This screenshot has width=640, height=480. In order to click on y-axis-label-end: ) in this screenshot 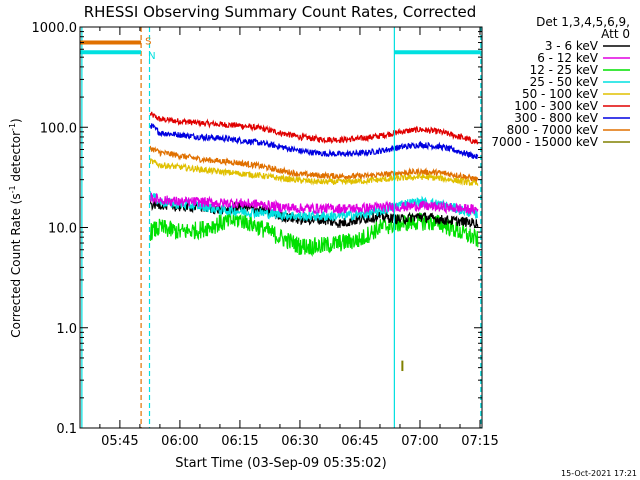, I will do `click(16, 120)`.